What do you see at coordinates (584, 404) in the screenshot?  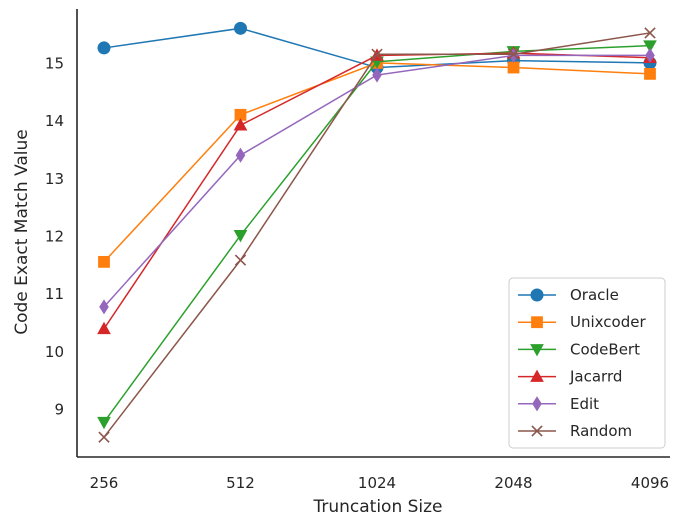 I see `legend-label: Edit` at bounding box center [584, 404].